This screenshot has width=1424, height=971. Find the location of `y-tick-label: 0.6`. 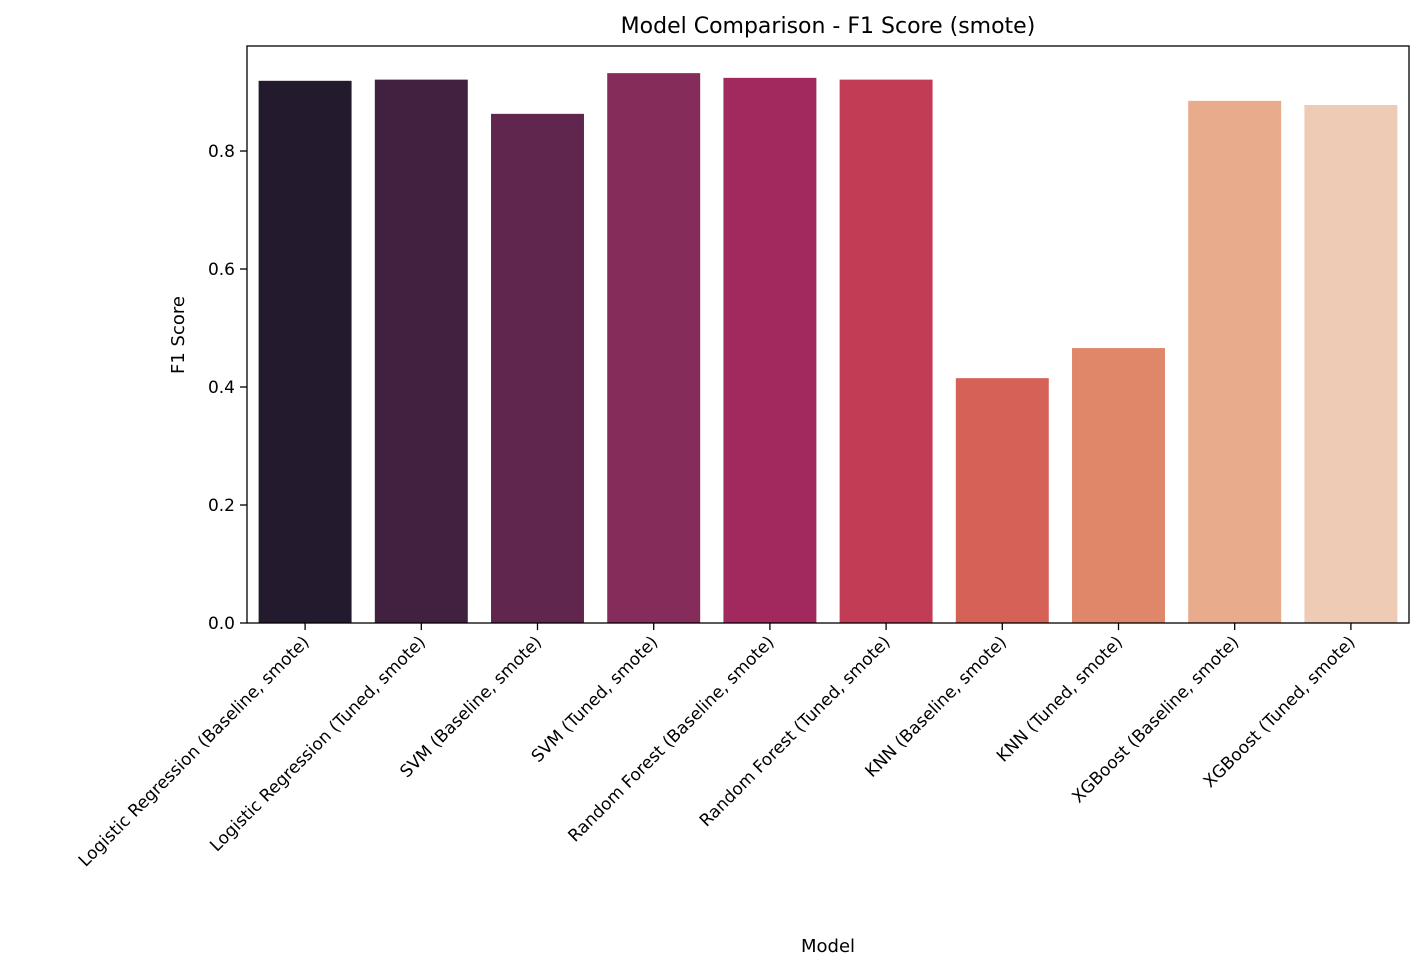

y-tick-label: 0.6 is located at coordinates (221, 270).